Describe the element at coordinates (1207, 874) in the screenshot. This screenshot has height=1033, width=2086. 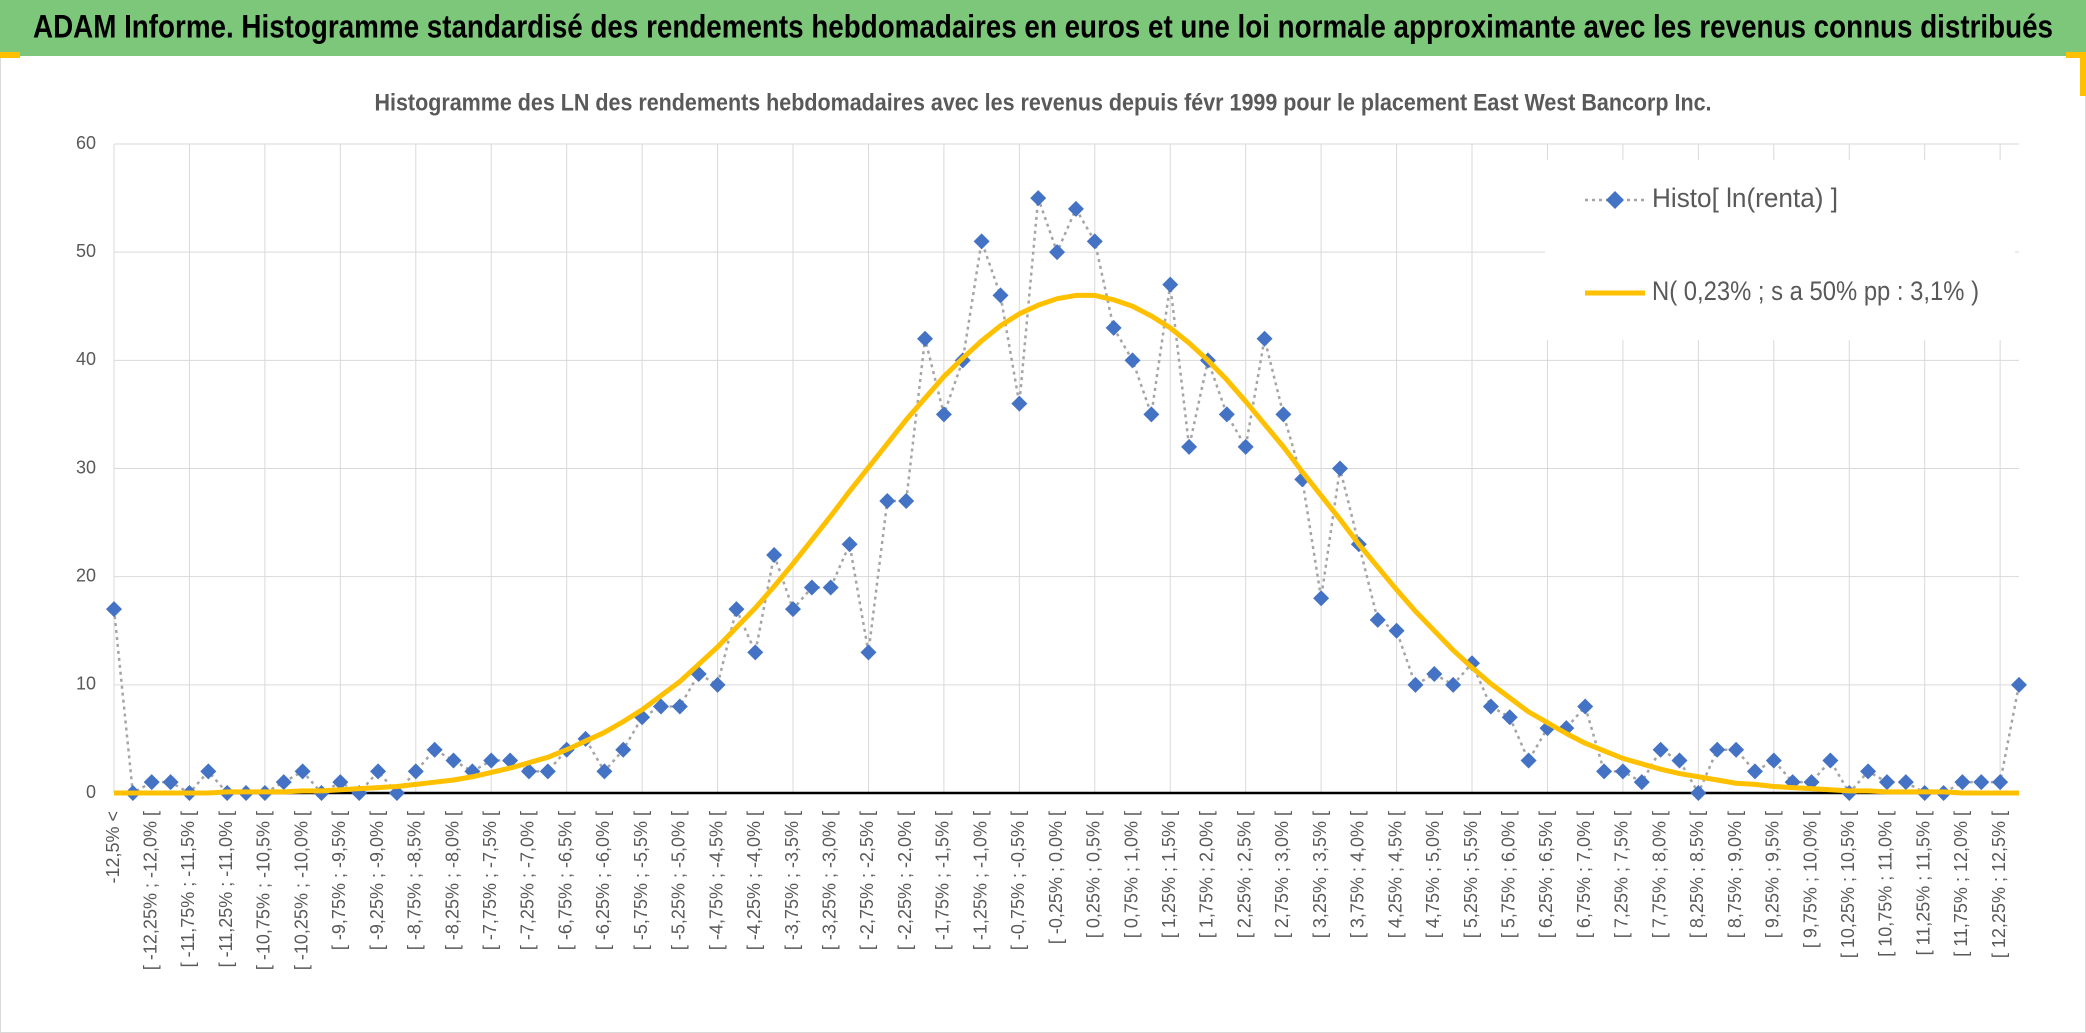
I see `x-tick-label: [ 1,75% ; 2,0% [` at that location.